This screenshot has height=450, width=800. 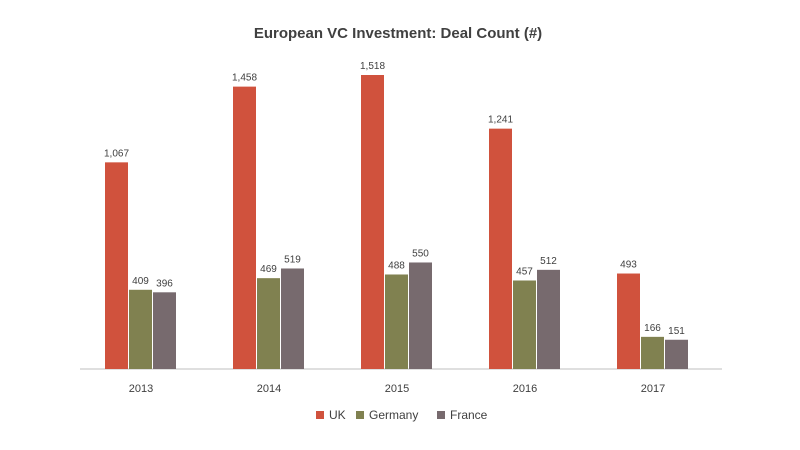 What do you see at coordinates (628, 321) in the screenshot?
I see `bar-uk-2017` at bounding box center [628, 321].